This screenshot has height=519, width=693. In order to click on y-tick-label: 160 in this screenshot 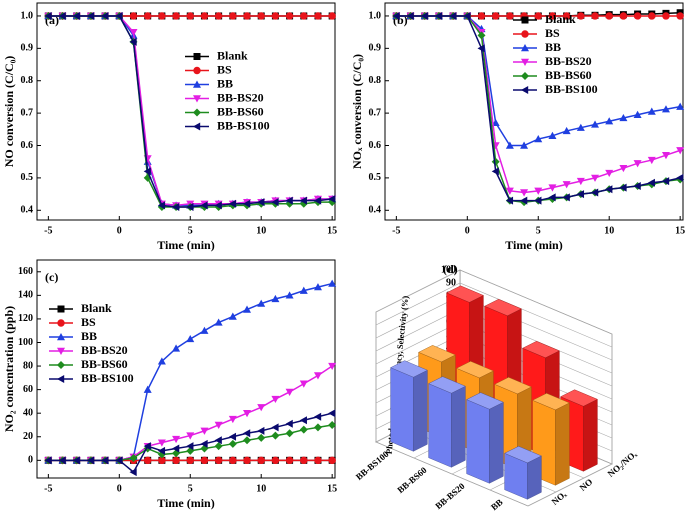, I will do `click(25, 271)`.